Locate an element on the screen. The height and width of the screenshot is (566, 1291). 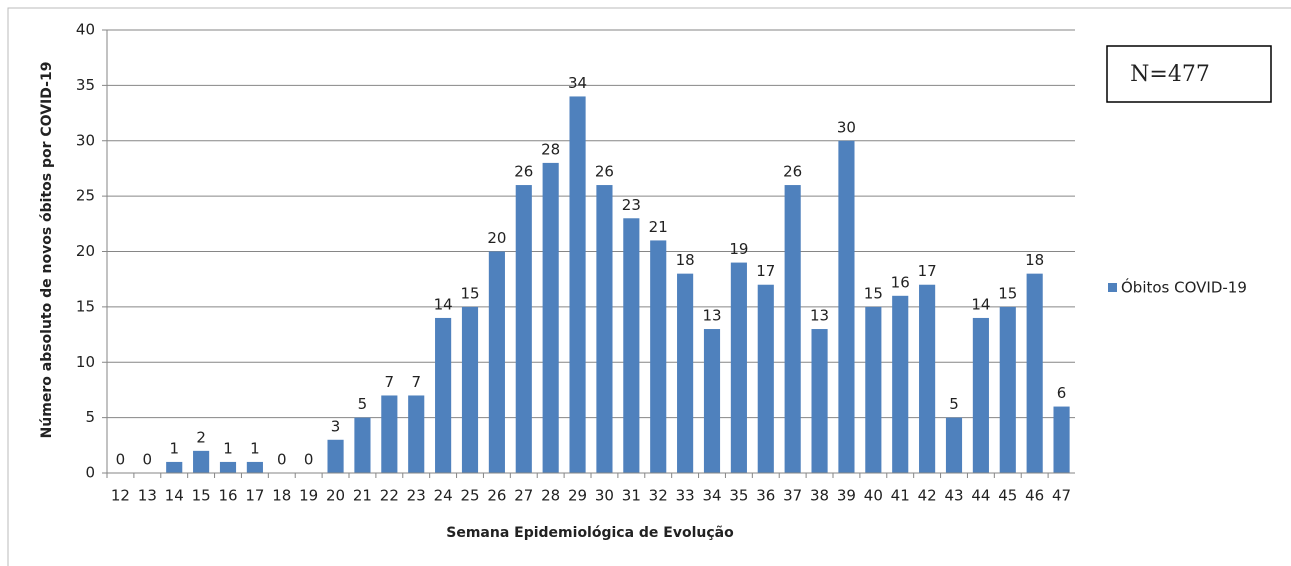
x-tick-label: 38 is located at coordinates (819, 496).